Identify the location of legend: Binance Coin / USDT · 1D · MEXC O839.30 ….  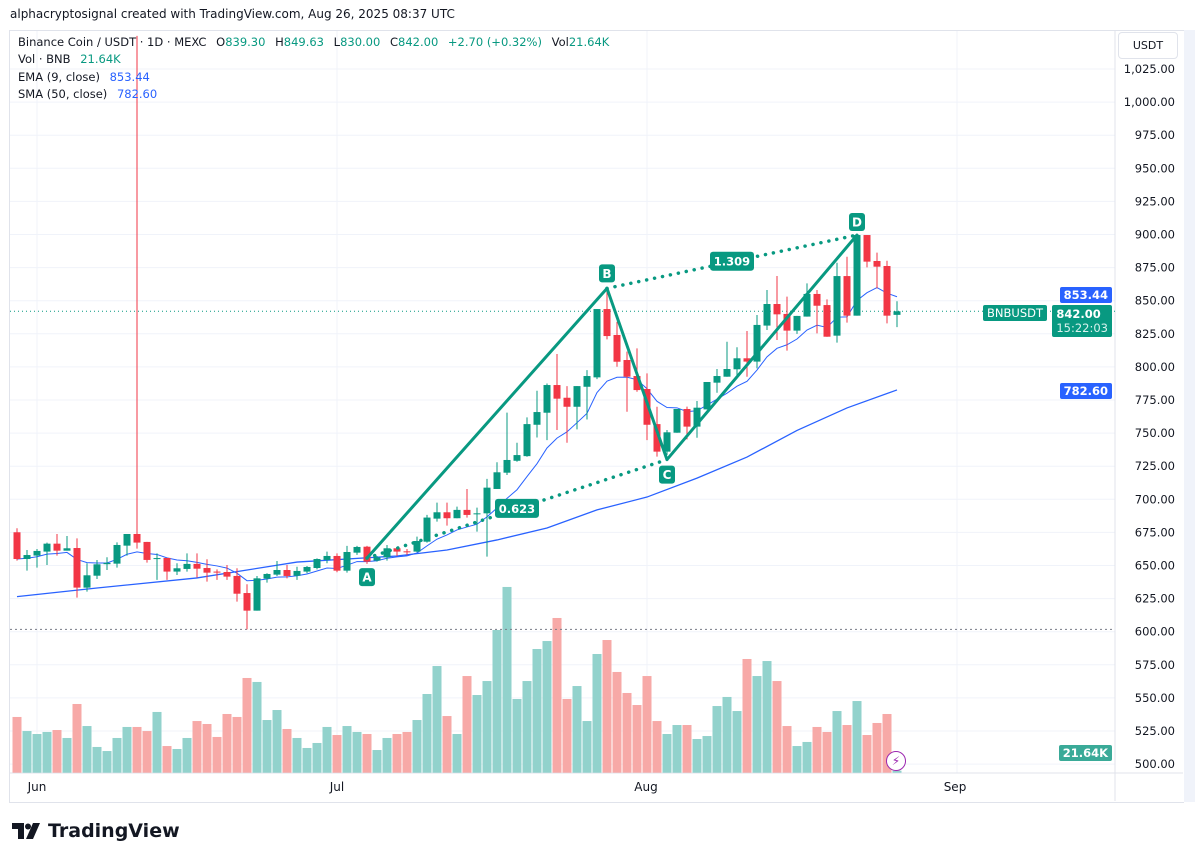
(313, 68).